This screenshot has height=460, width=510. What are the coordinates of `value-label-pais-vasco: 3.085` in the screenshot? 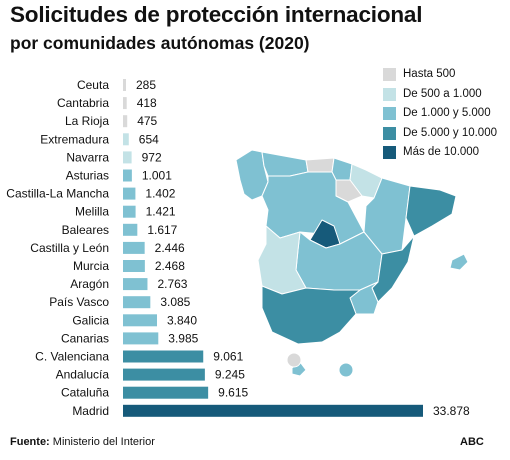 It's located at (175, 302).